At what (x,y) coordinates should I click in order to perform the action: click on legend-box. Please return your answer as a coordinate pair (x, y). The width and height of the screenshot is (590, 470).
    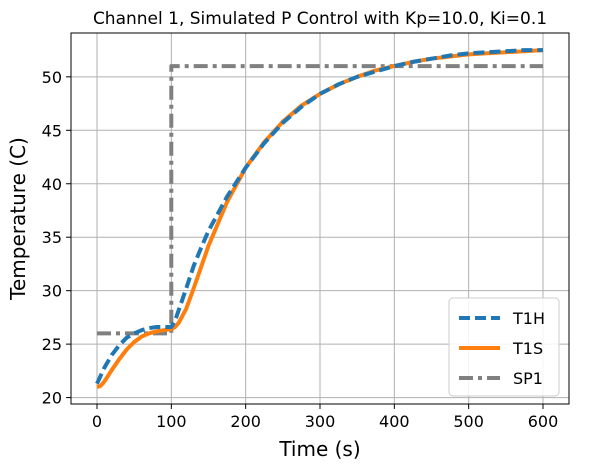
    Looking at the image, I should click on (504, 347).